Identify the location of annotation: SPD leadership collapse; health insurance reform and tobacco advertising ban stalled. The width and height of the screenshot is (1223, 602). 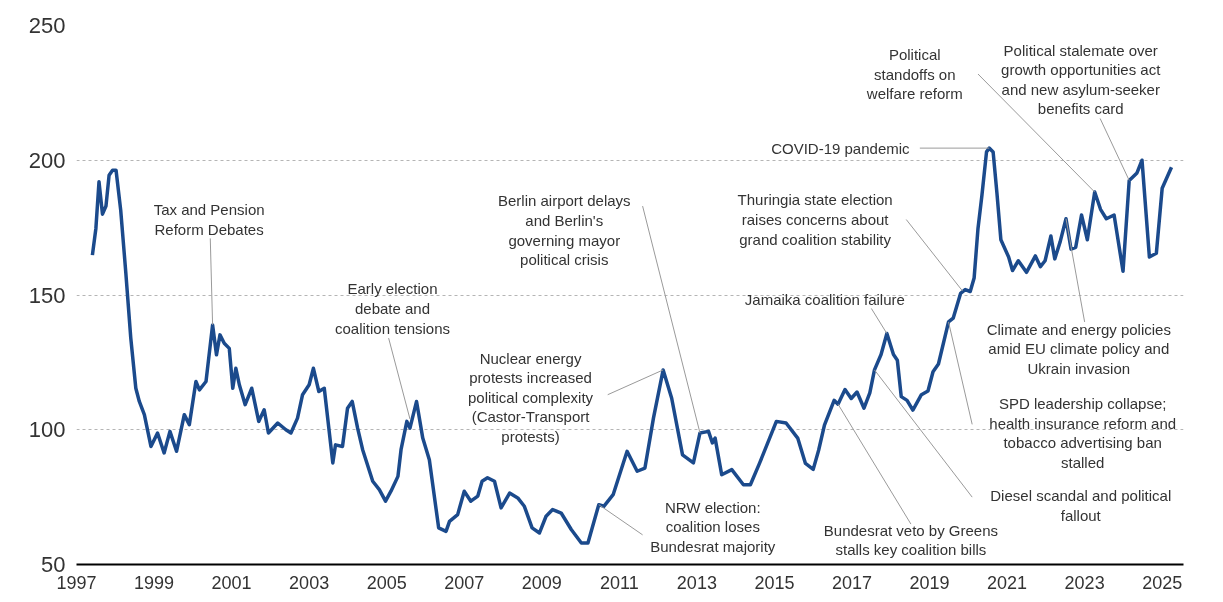
(1083, 433).